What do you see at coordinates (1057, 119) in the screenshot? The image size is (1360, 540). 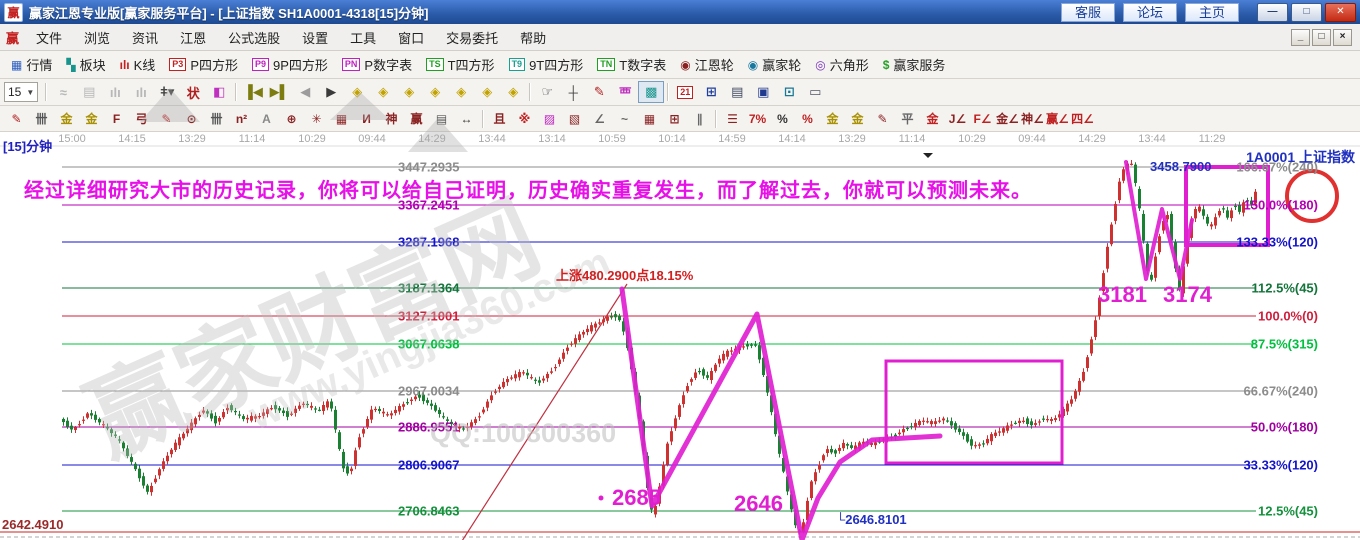 I see `angle-win-icon: 赢∠` at bounding box center [1057, 119].